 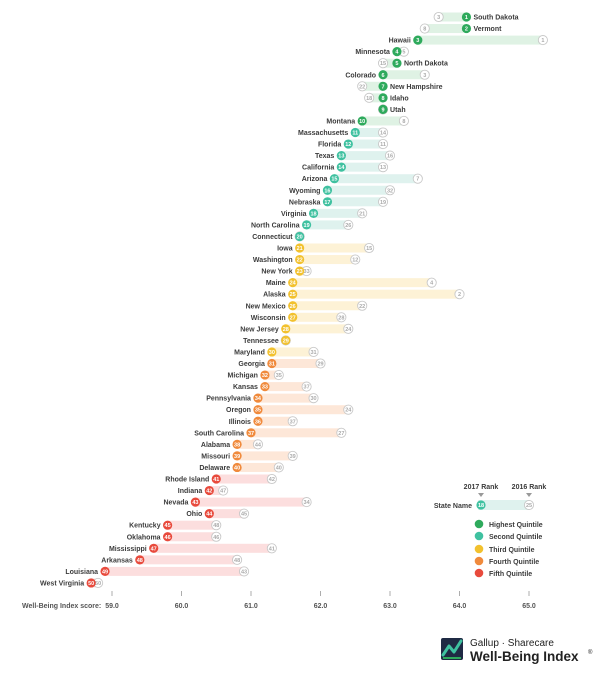 I want to click on rank2016-label-washington: 12, so click(x=355, y=261).